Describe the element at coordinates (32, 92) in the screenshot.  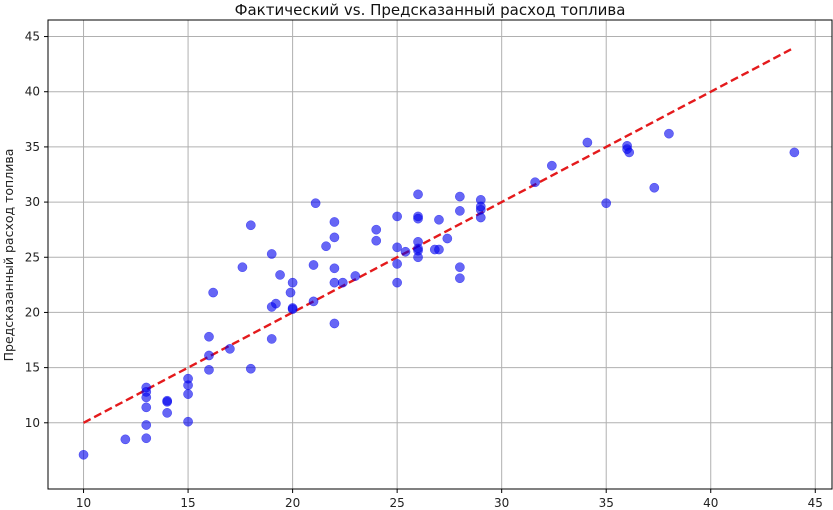
I see `y-tick-label: 40` at that location.